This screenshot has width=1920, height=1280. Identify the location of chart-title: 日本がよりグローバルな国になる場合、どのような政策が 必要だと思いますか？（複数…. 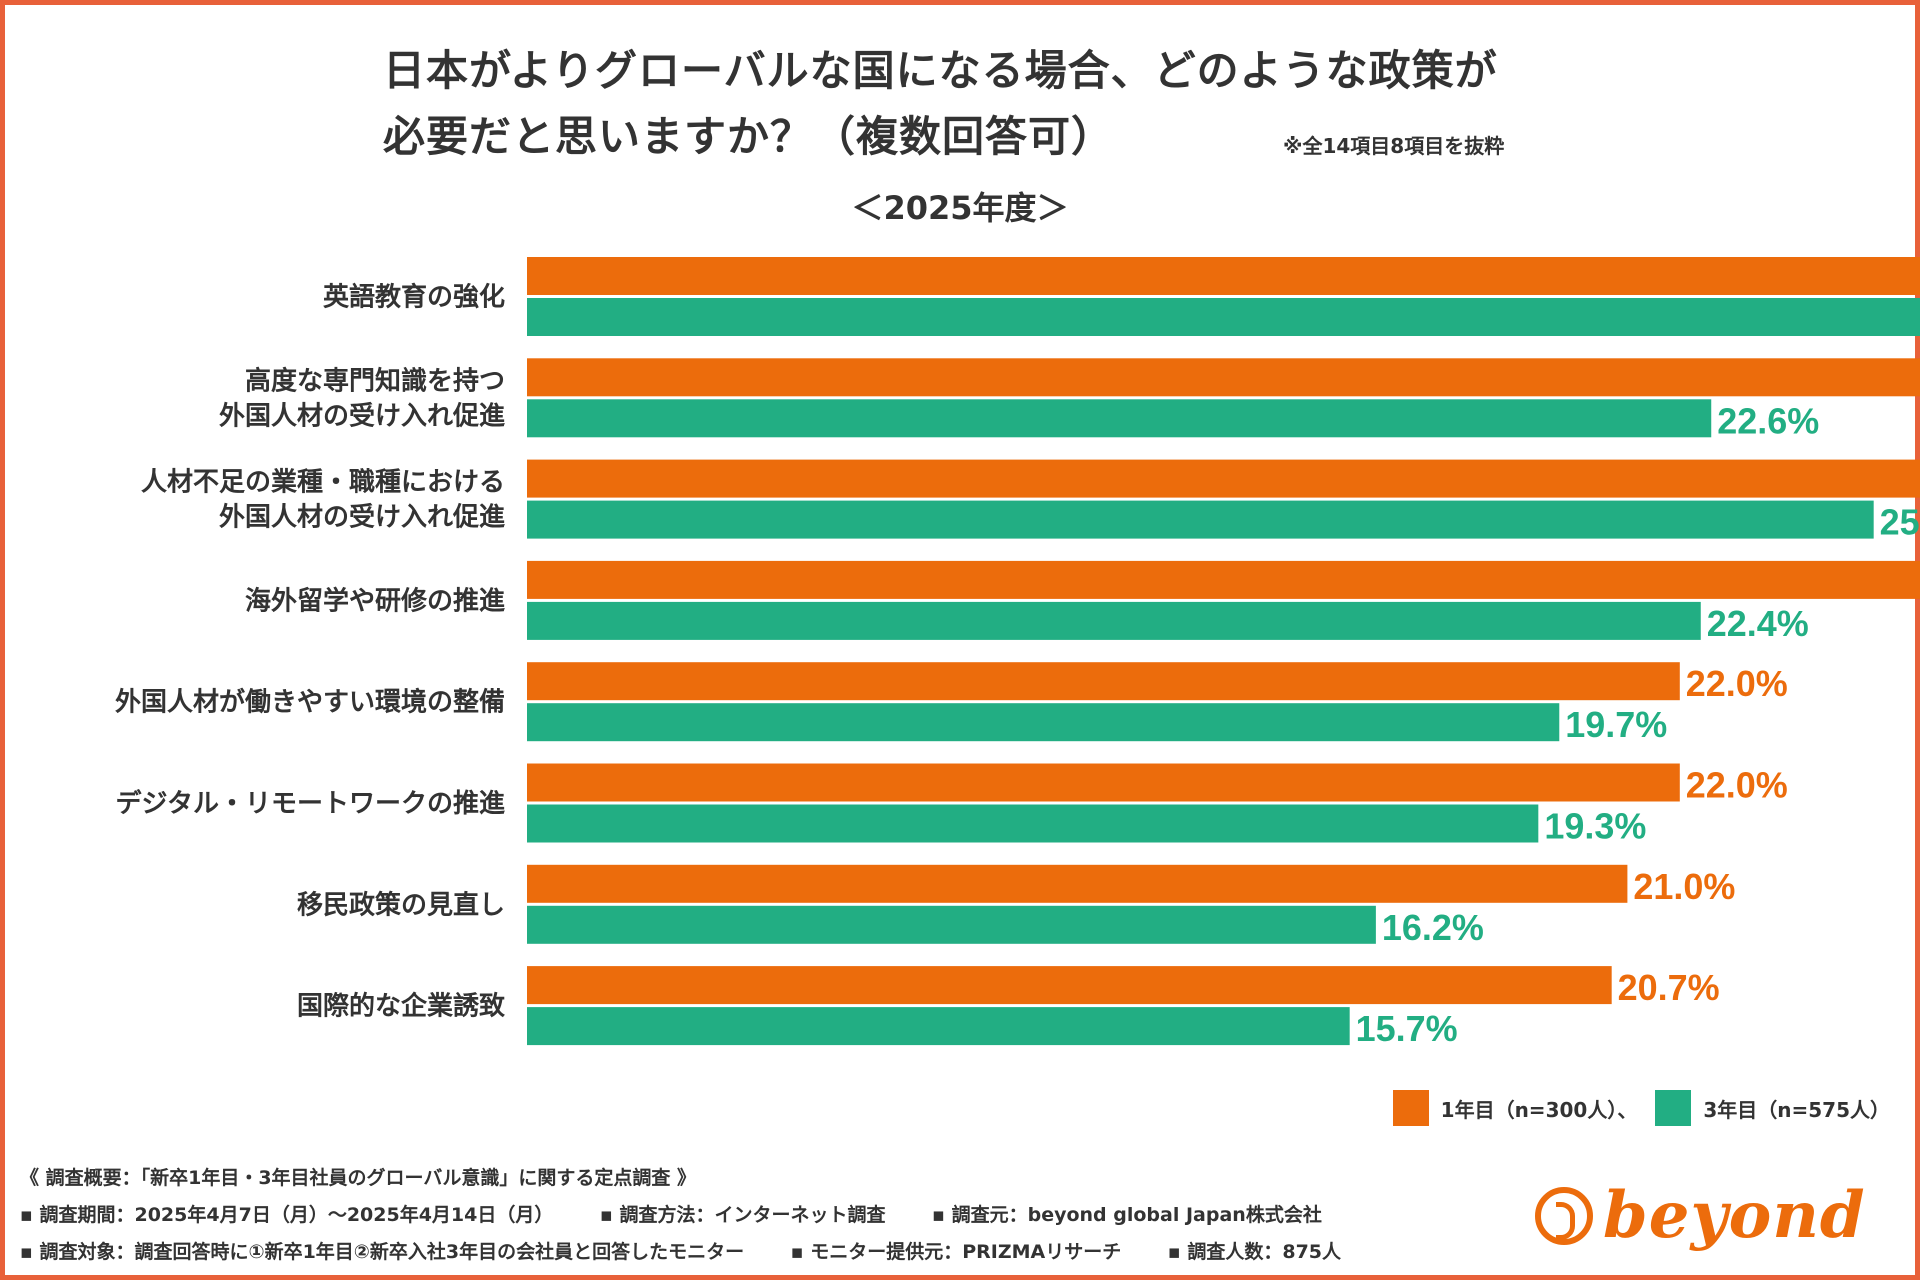
(940, 104).